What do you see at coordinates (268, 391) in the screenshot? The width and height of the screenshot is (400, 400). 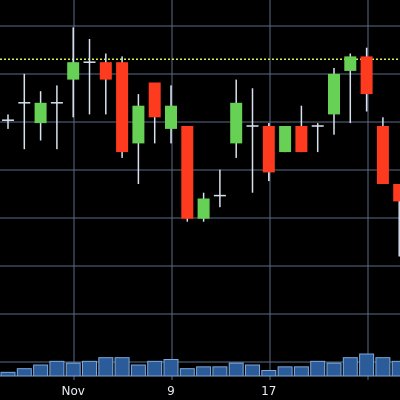 I see `x-tick-label-2: 17` at bounding box center [268, 391].